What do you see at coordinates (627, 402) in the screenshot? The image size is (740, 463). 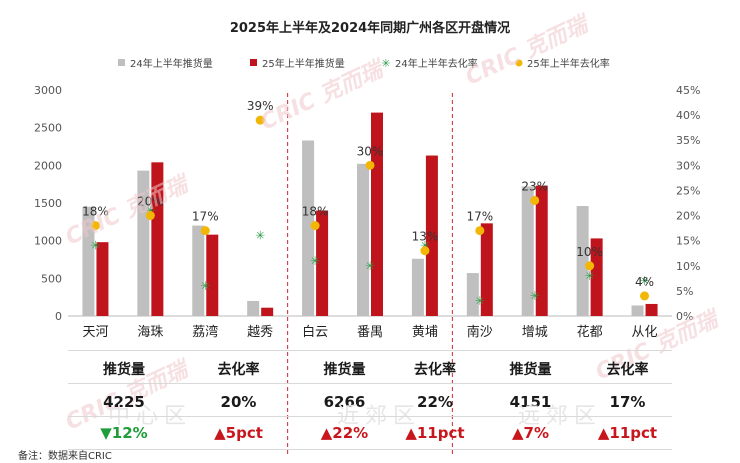 I see `rate-value: 17%` at bounding box center [627, 402].